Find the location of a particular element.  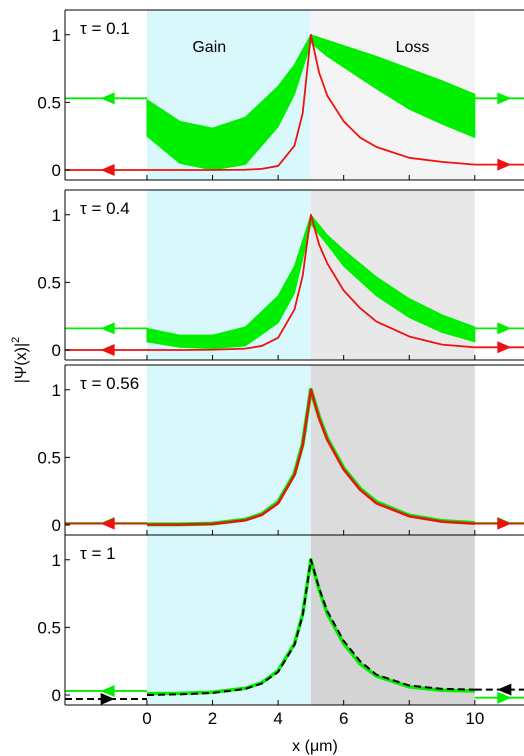

svg-text: |Ψ(x)|2 is located at coordinates (20, 360).